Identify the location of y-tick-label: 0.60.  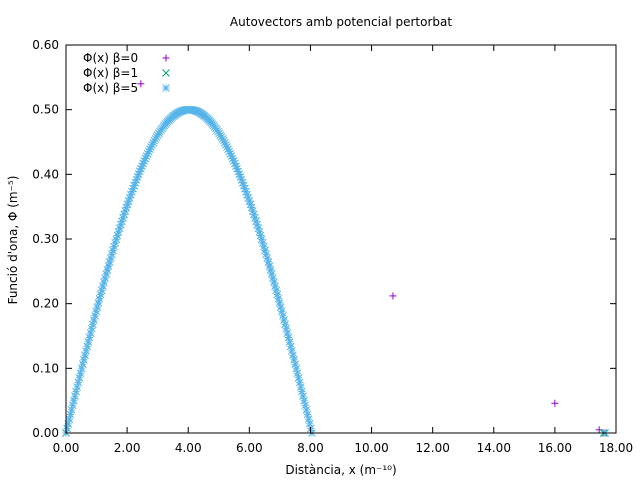
(45, 45).